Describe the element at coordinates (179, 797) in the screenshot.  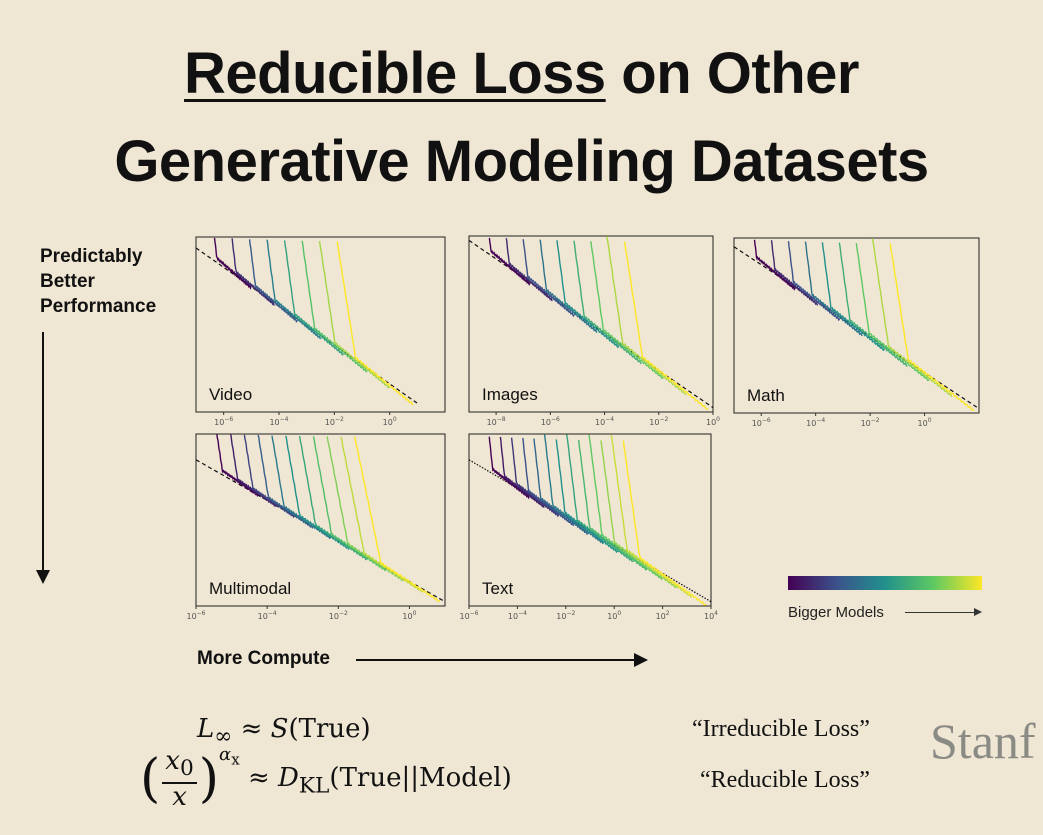
I see `eq2-den: x` at that location.